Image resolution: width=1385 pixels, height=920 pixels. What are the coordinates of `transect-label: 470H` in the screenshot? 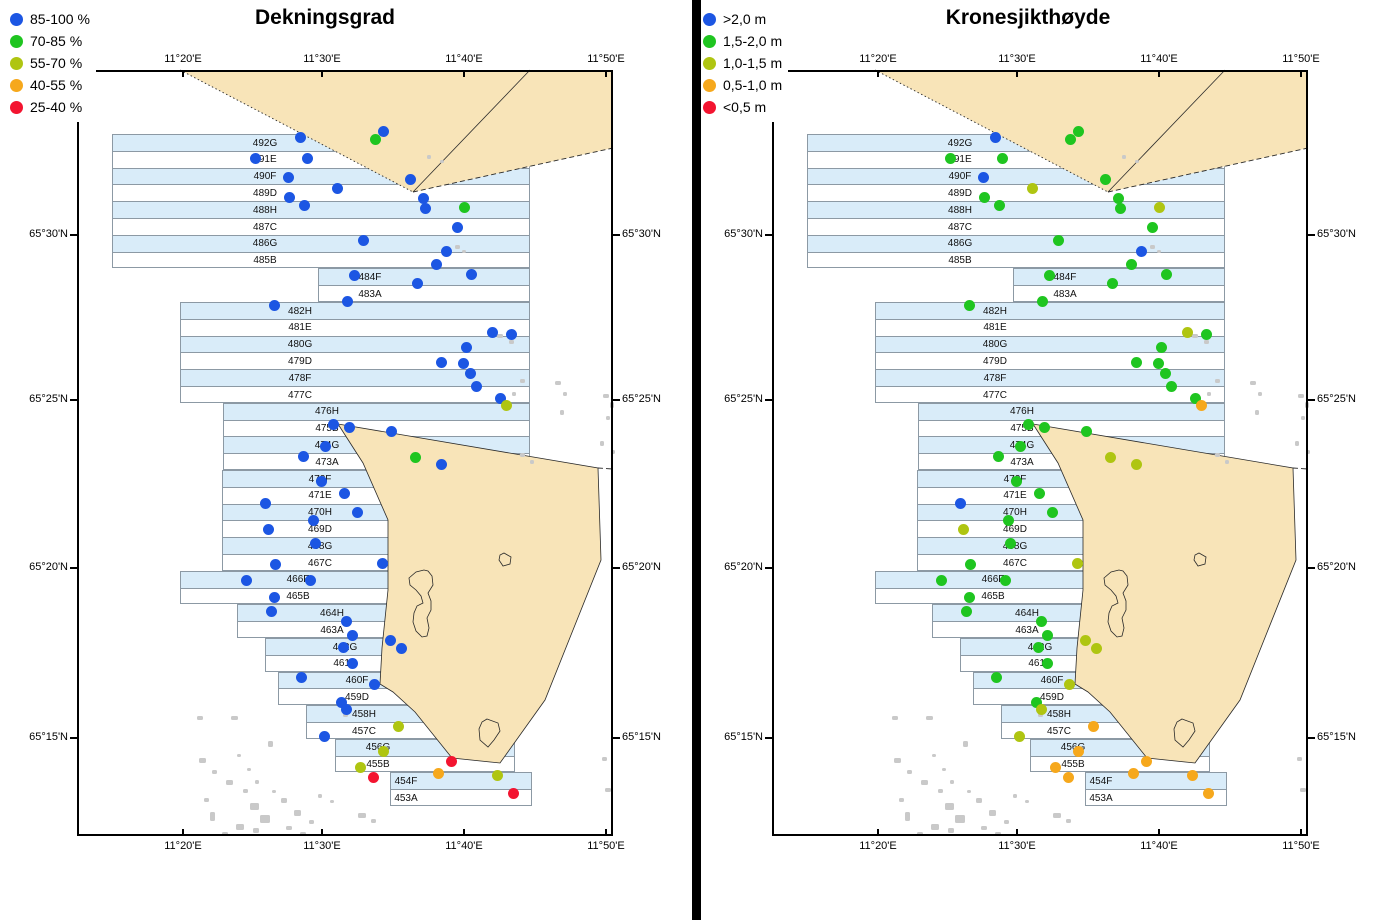 It's located at (320, 513).